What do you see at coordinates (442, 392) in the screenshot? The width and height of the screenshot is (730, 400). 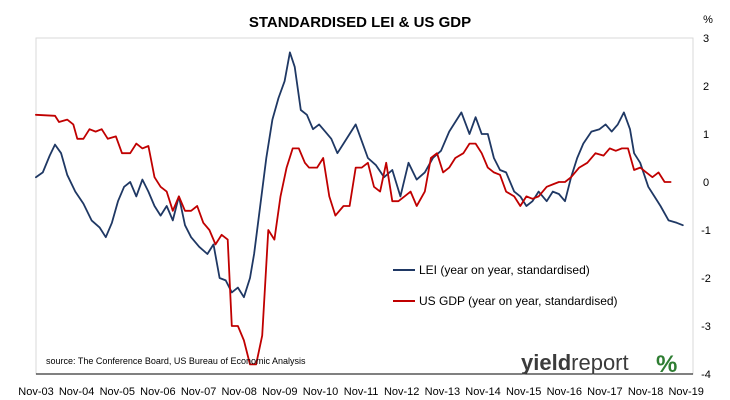 I see `x-tick-label: Nov-13` at bounding box center [442, 392].